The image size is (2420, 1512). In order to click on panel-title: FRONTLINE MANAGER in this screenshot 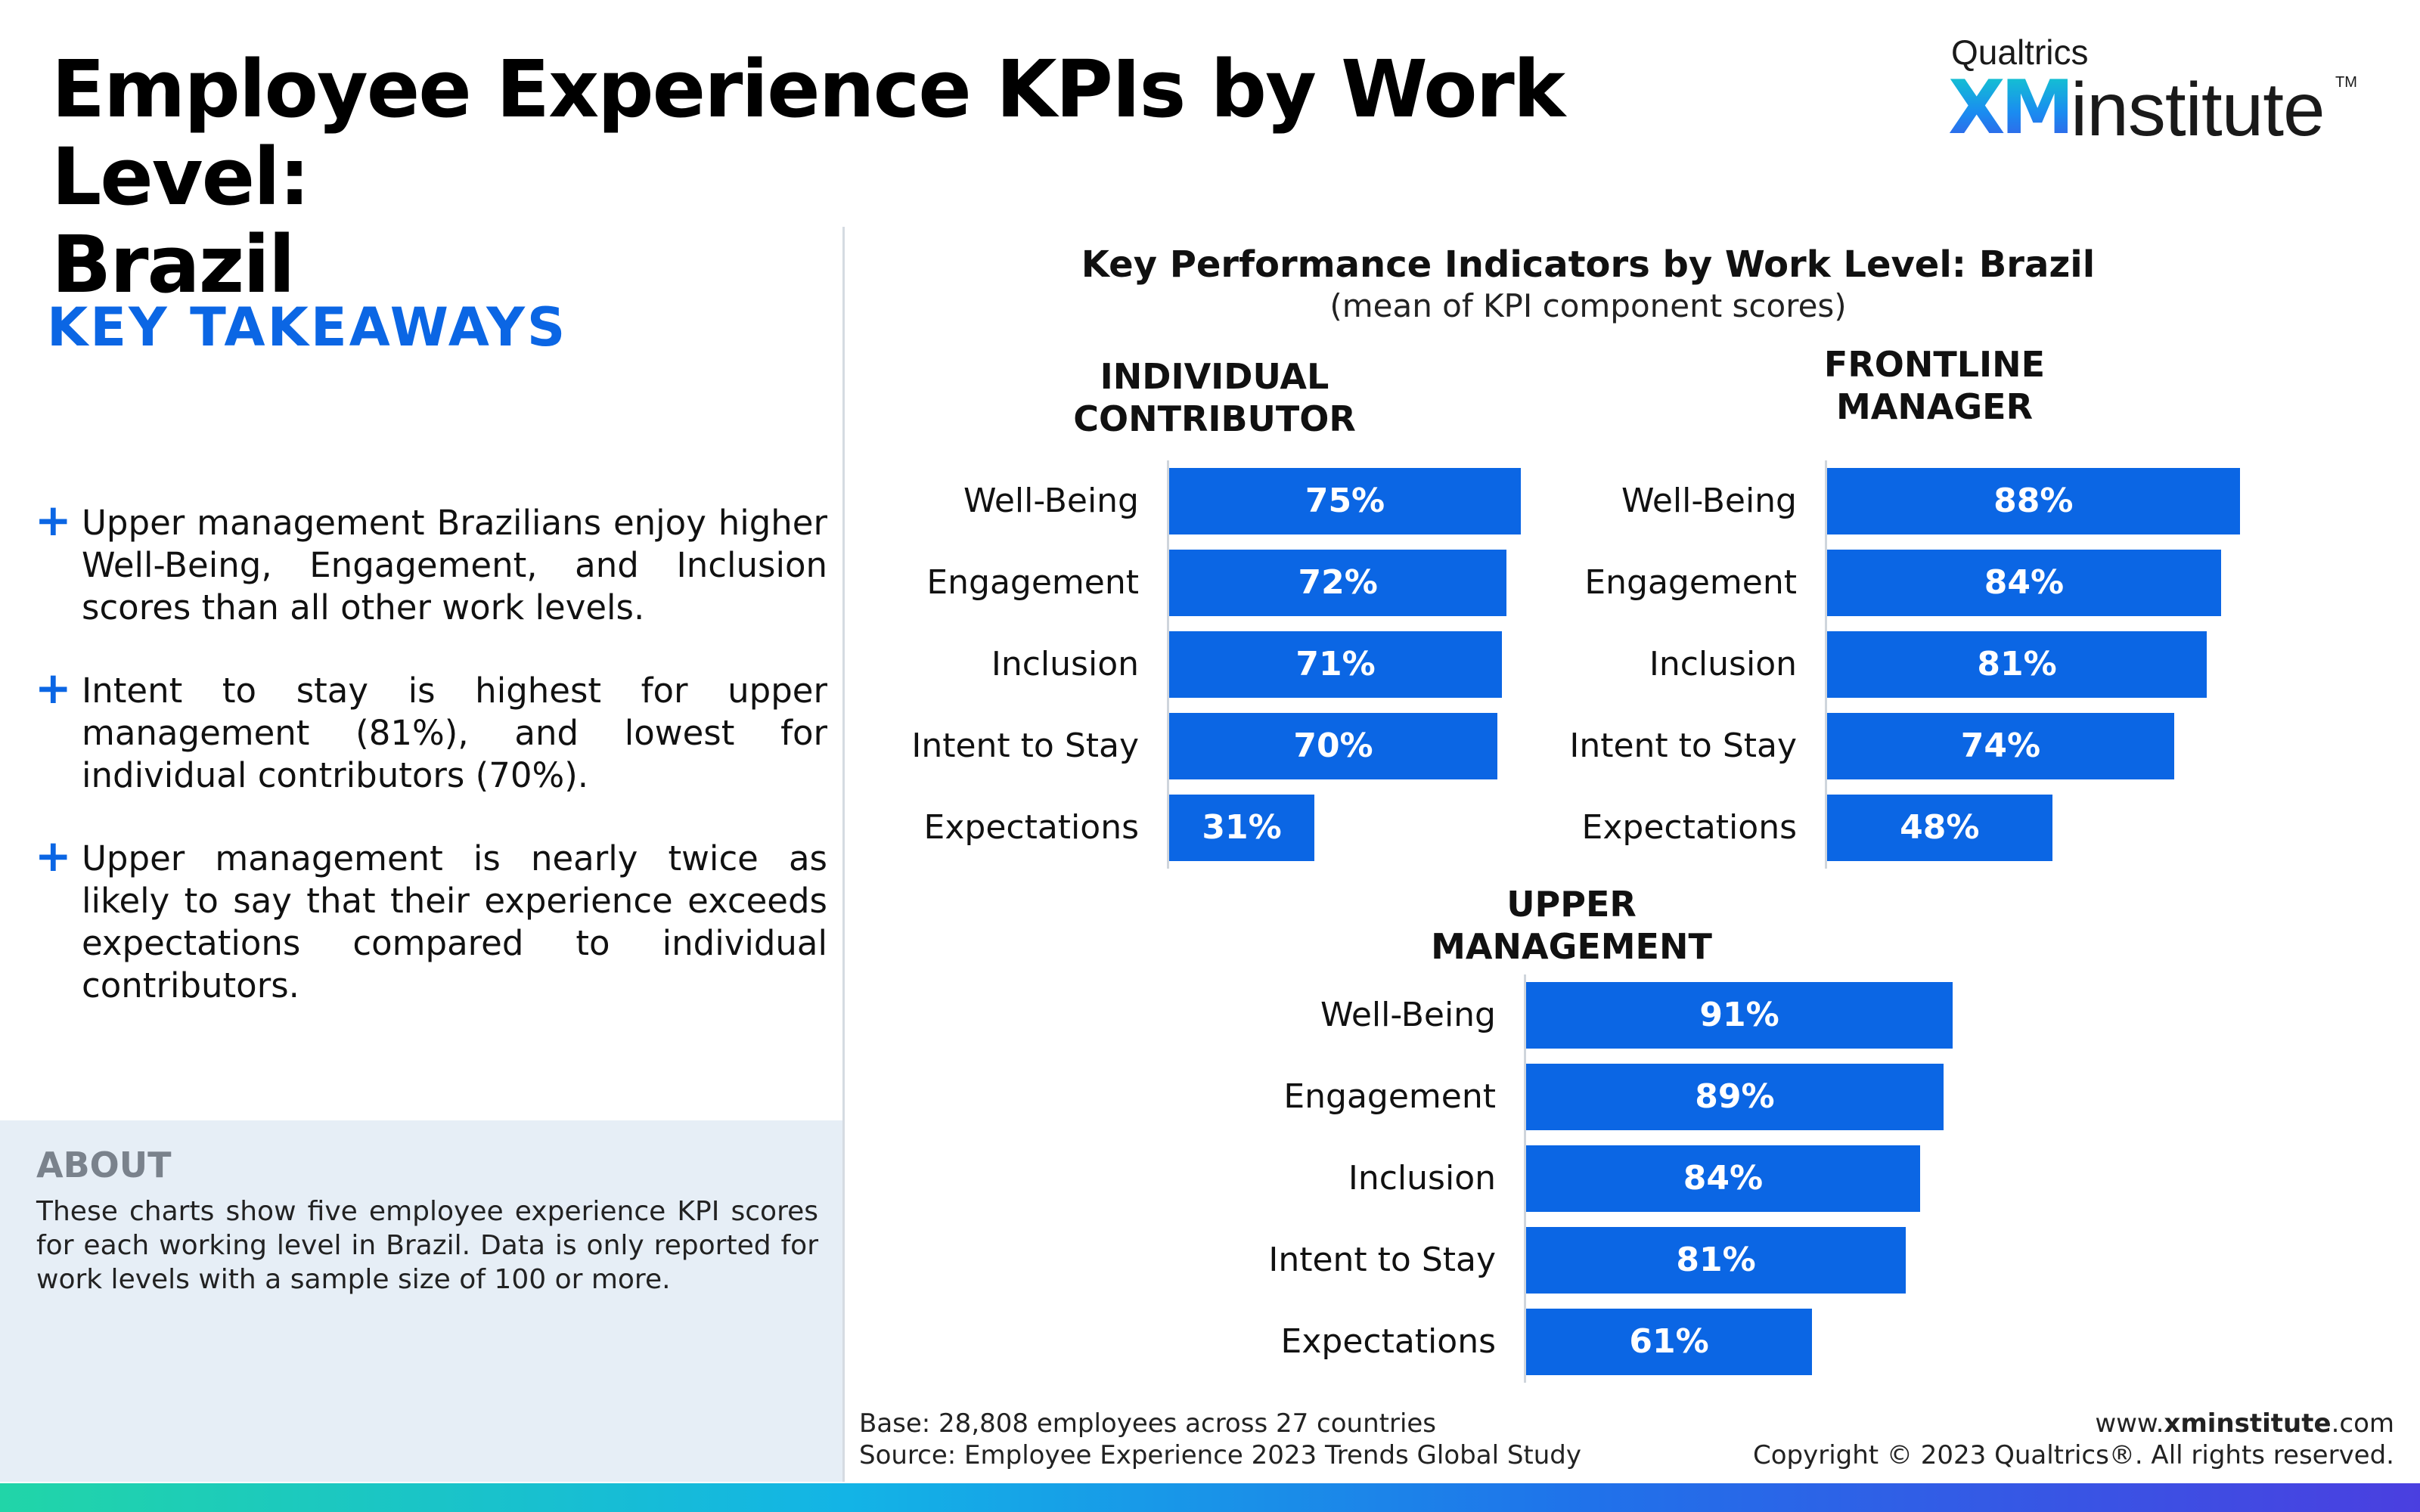, I will do `click(1934, 385)`.